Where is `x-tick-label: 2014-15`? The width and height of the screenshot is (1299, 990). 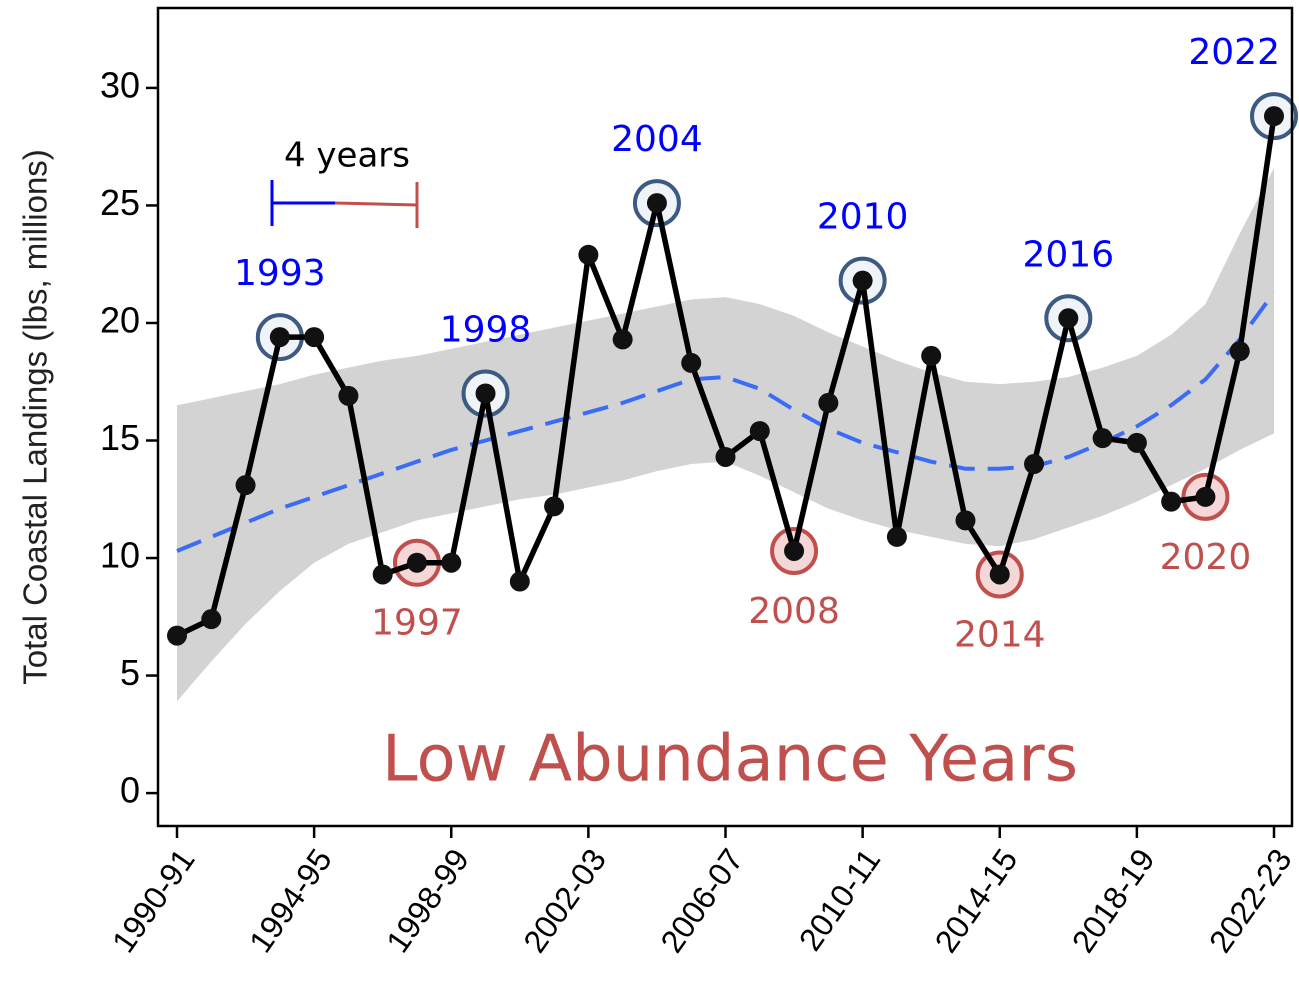
x-tick-label: 2014-15 is located at coordinates (976, 900).